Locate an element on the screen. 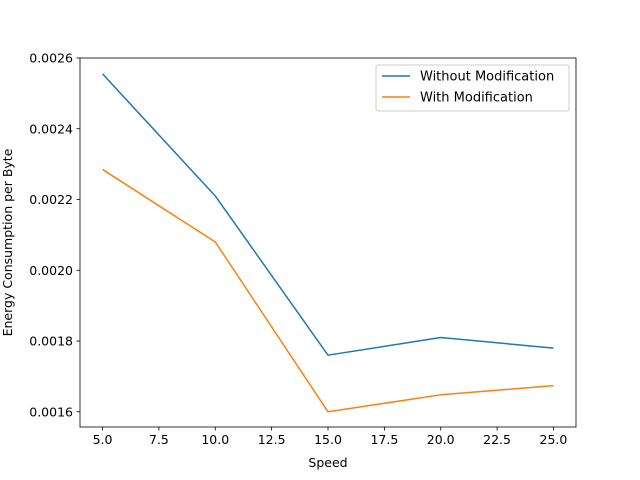 This screenshot has width=640, height=480. x-tick-label: 17.5 is located at coordinates (384, 439).